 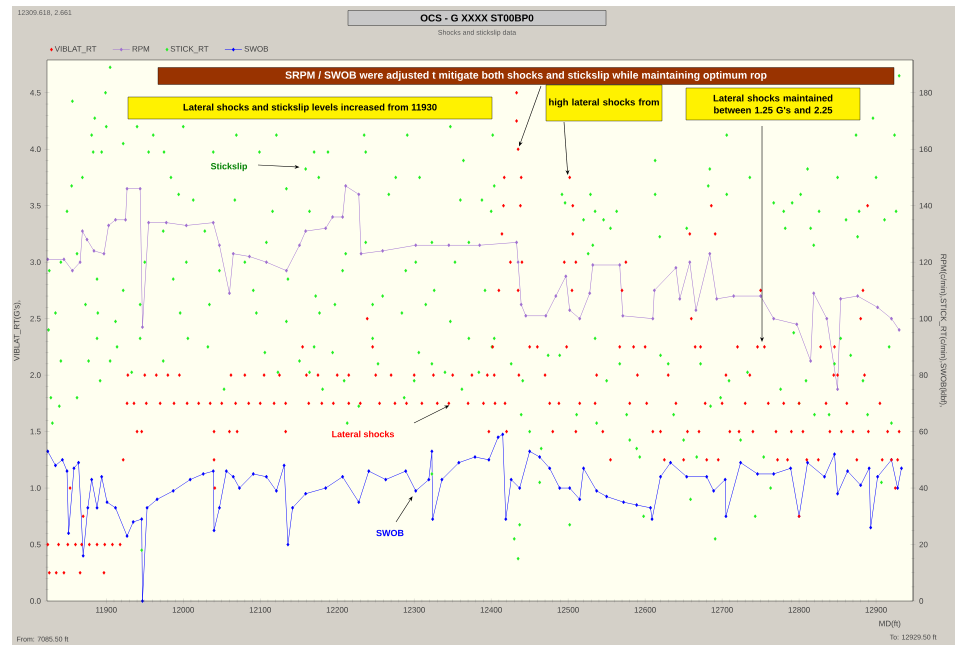 What do you see at coordinates (604, 103) in the screenshot?
I see `annotation: high lateral shocks from` at bounding box center [604, 103].